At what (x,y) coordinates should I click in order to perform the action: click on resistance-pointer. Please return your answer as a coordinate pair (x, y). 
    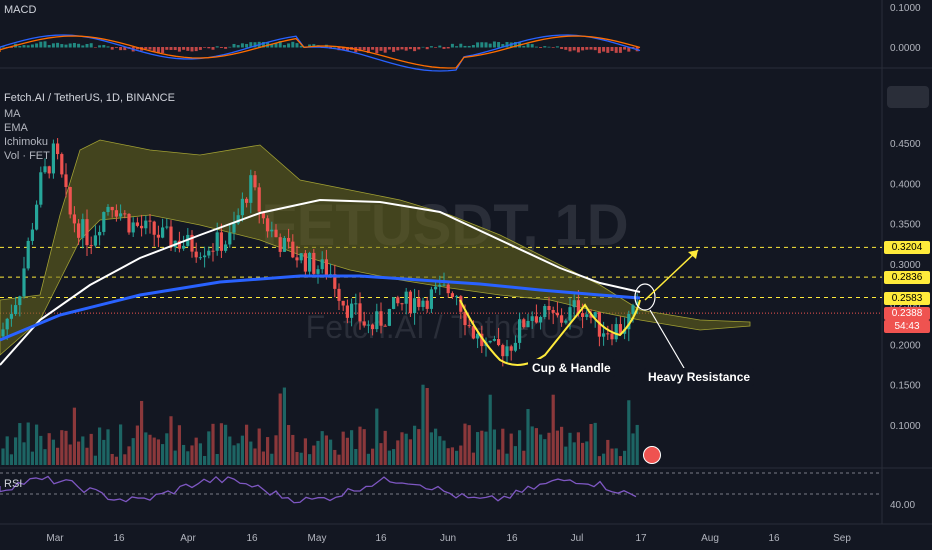
    Looking at the image, I should click on (667, 339).